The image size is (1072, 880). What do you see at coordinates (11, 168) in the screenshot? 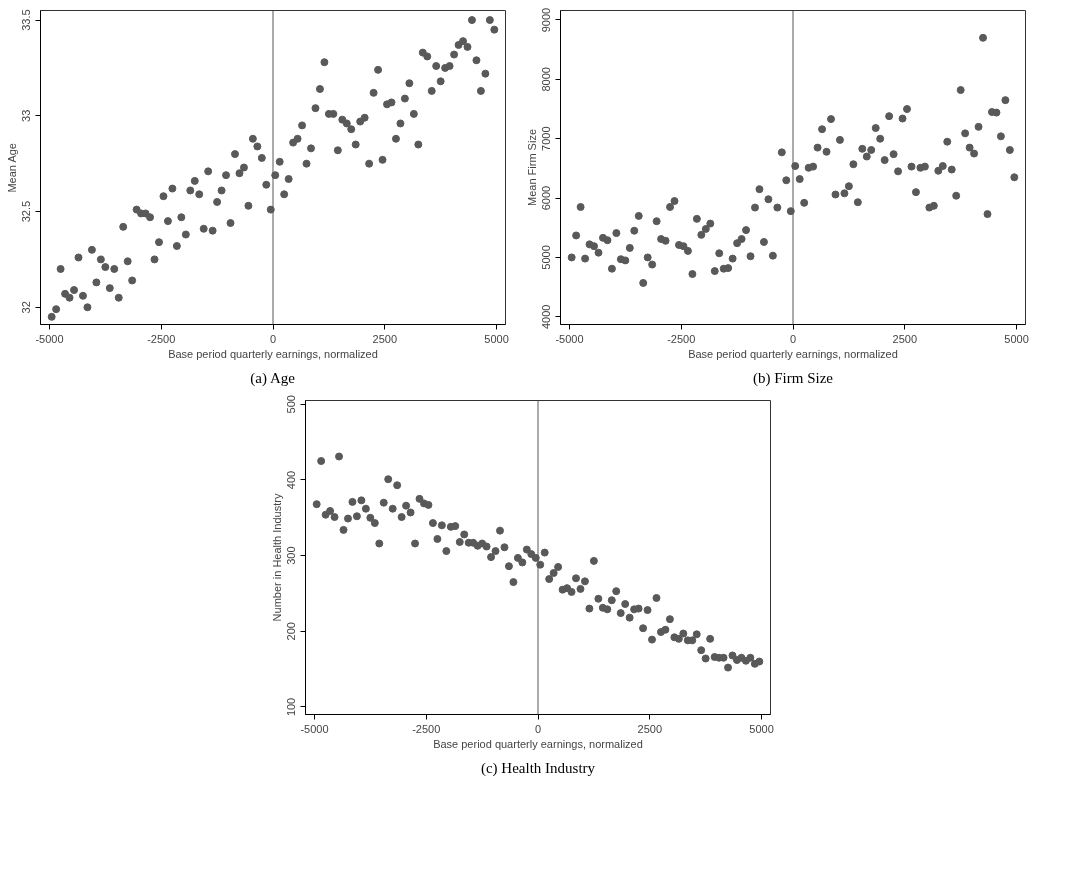
I see `y-axis-title: Mean Age` at bounding box center [11, 168].